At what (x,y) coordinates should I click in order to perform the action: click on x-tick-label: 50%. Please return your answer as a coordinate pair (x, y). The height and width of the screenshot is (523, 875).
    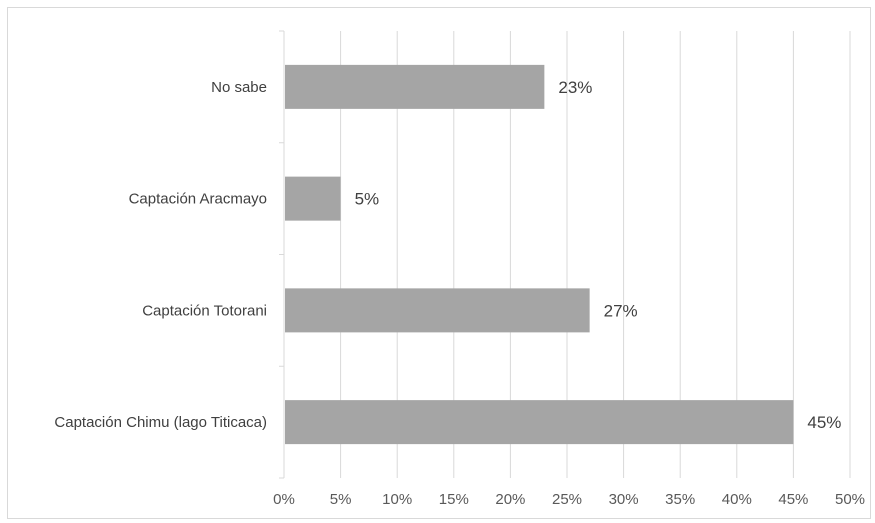
    Looking at the image, I should click on (850, 499).